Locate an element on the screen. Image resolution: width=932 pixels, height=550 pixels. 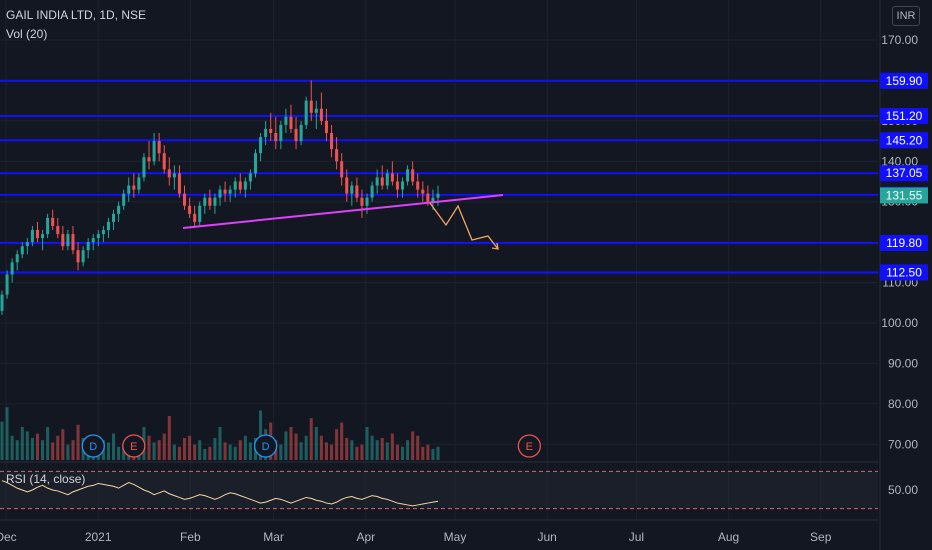
level-price-tag: 119.80 is located at coordinates (904, 243).